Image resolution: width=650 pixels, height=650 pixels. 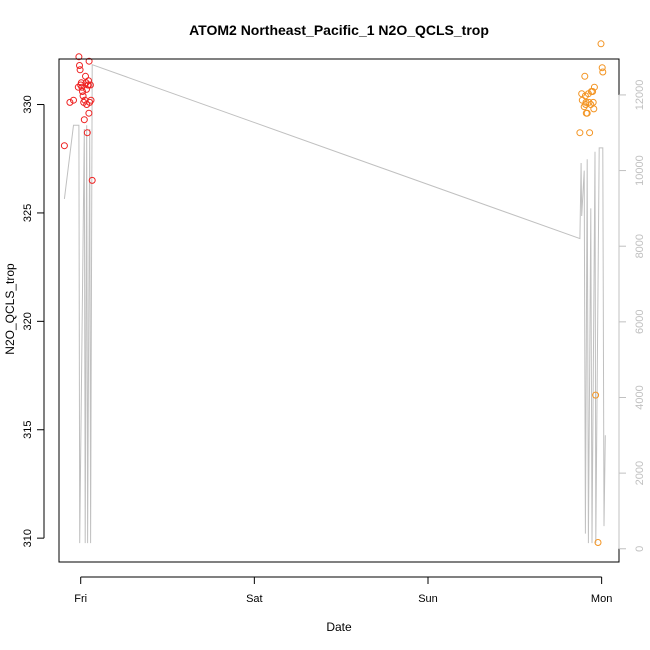 What do you see at coordinates (339, 627) in the screenshot?
I see `x-axis-label: Date` at bounding box center [339, 627].